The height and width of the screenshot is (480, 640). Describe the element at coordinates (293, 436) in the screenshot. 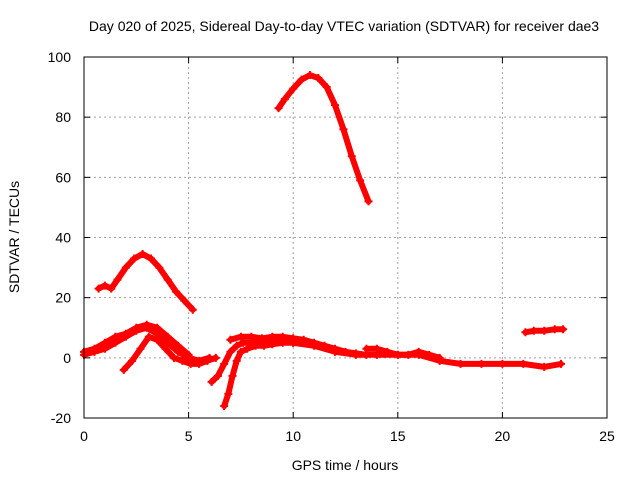

I see `x-tick-label: 10` at that location.